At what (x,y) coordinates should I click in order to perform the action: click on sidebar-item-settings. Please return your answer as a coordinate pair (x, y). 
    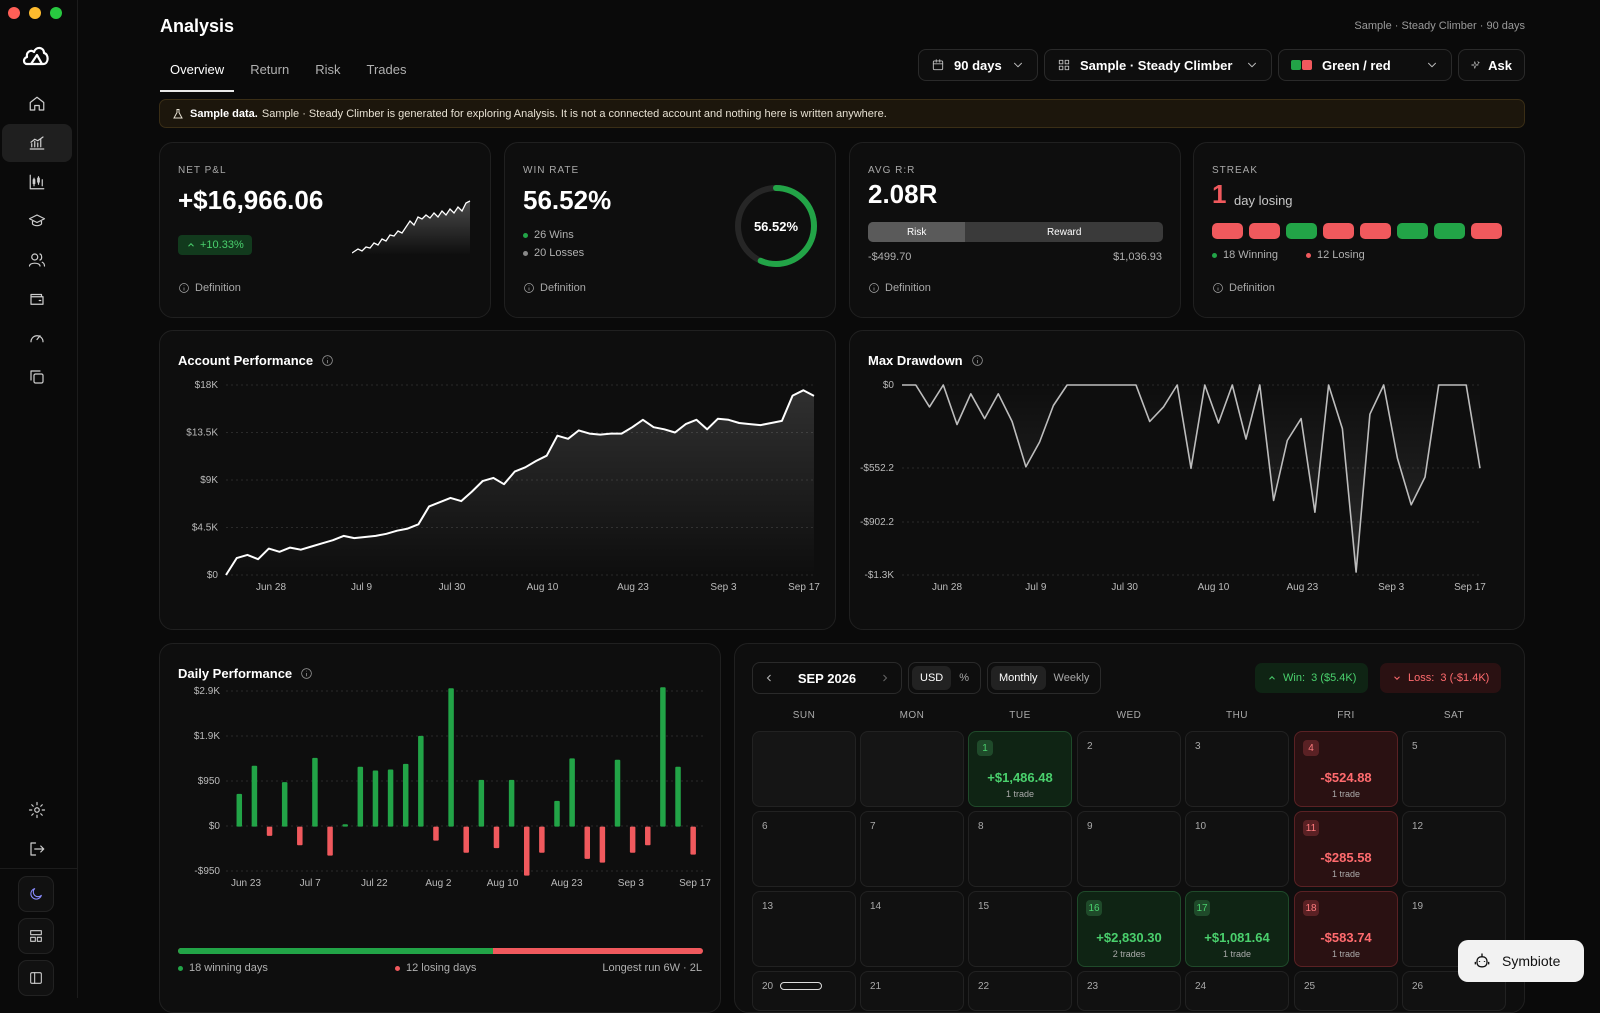
    Looking at the image, I should click on (37, 810).